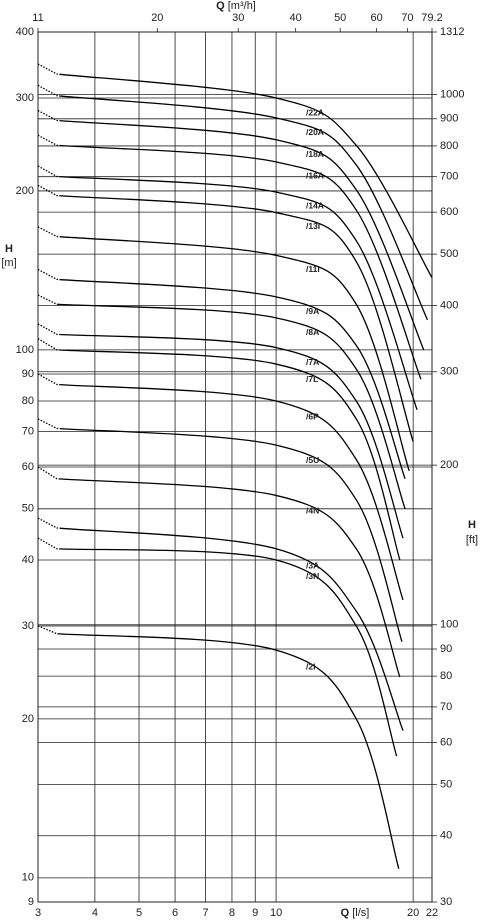  What do you see at coordinates (95, 913) in the screenshot?
I see `x-tick-label: 4` at bounding box center [95, 913].